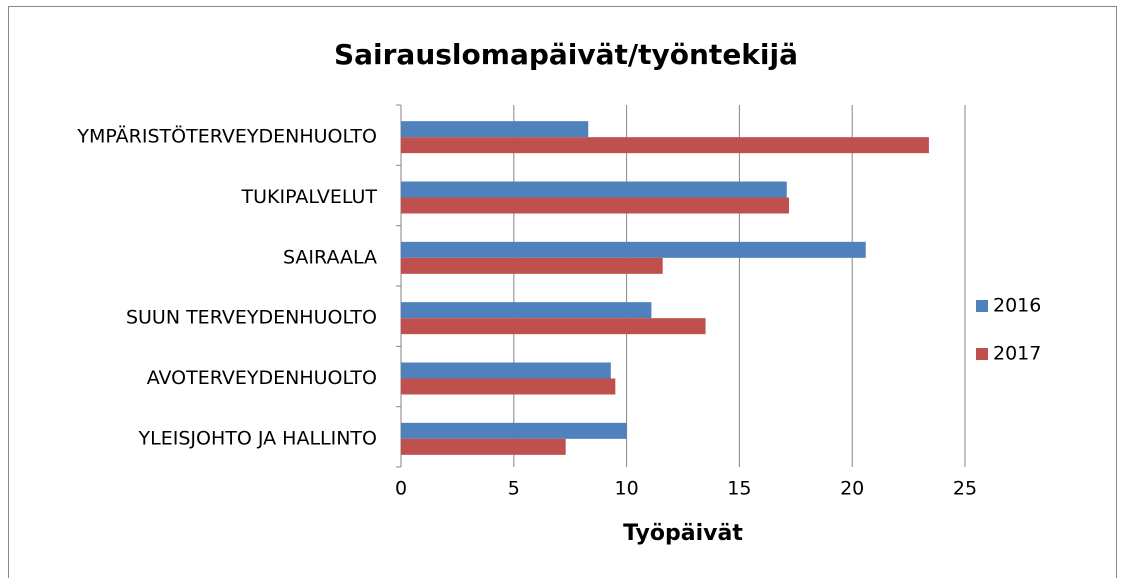  What do you see at coordinates (683, 533) in the screenshot?
I see `x-axis-label: Työpäivät` at bounding box center [683, 533].